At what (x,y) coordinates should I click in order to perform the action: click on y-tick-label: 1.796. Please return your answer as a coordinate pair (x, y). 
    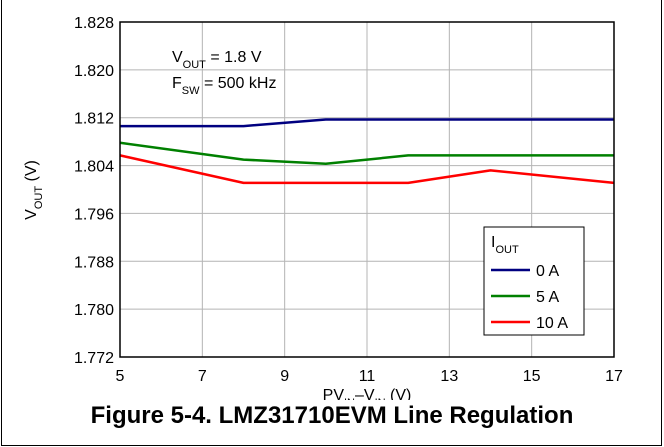
    Looking at the image, I should click on (94, 214).